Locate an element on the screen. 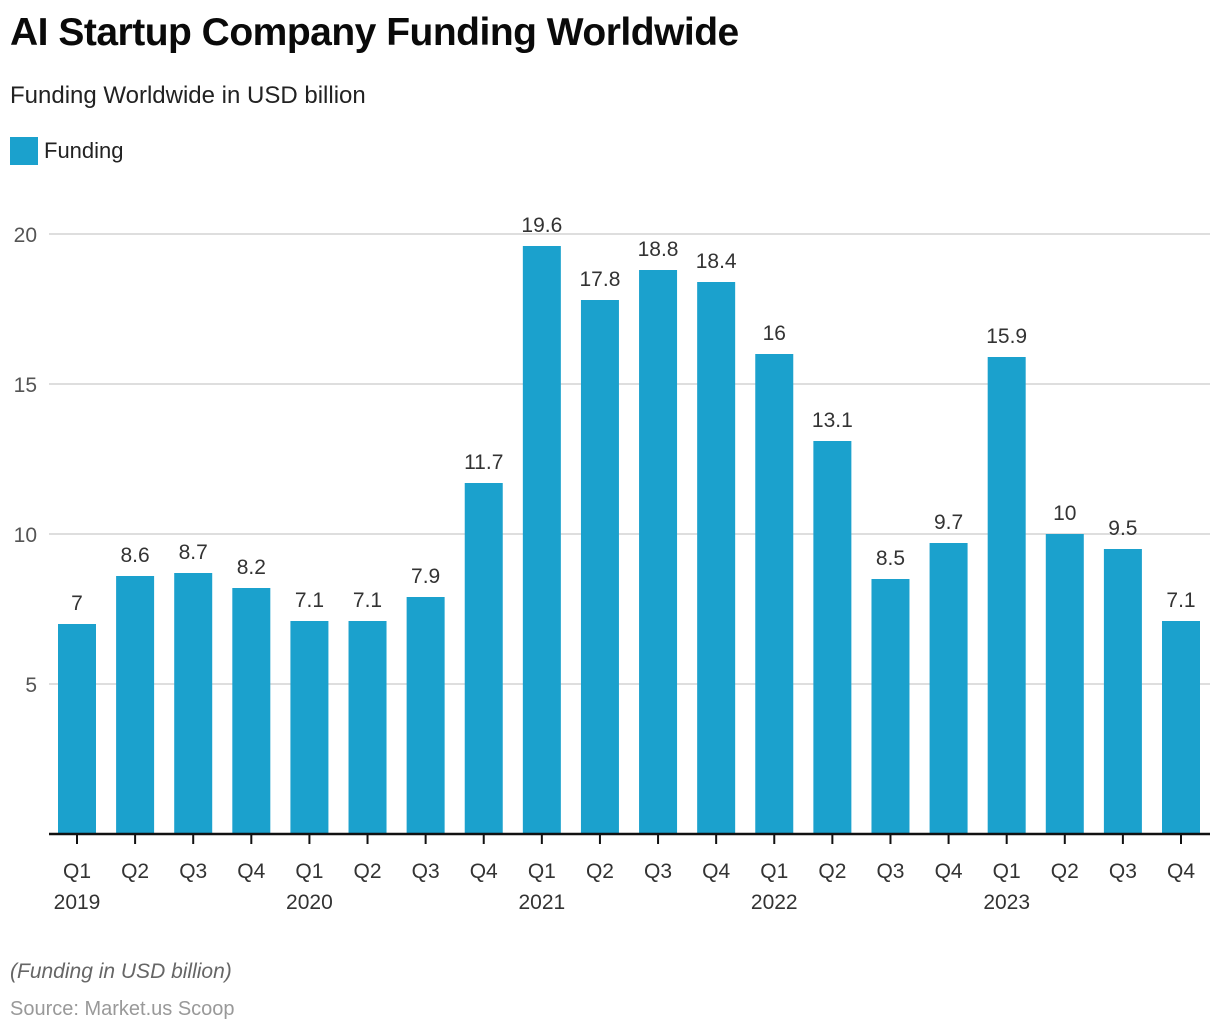 The height and width of the screenshot is (1036, 1220). data-label: 11.7 is located at coordinates (483, 462).